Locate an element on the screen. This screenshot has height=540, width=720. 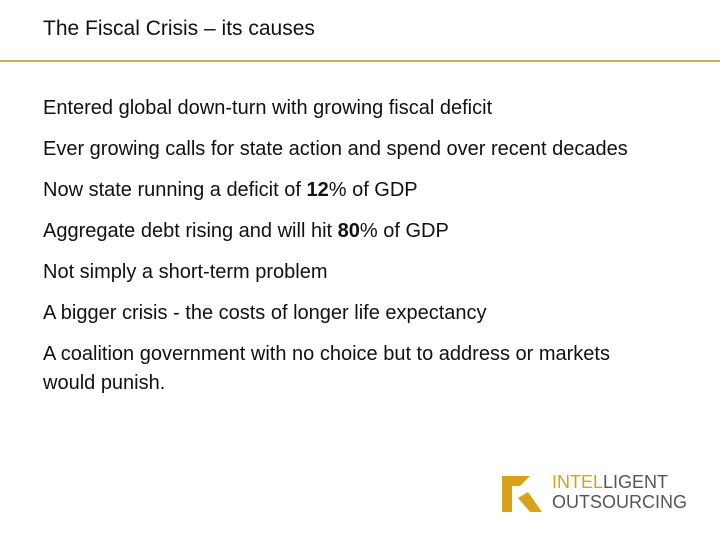
bullet-text: Now state running a deficit of is located at coordinates (175, 190).